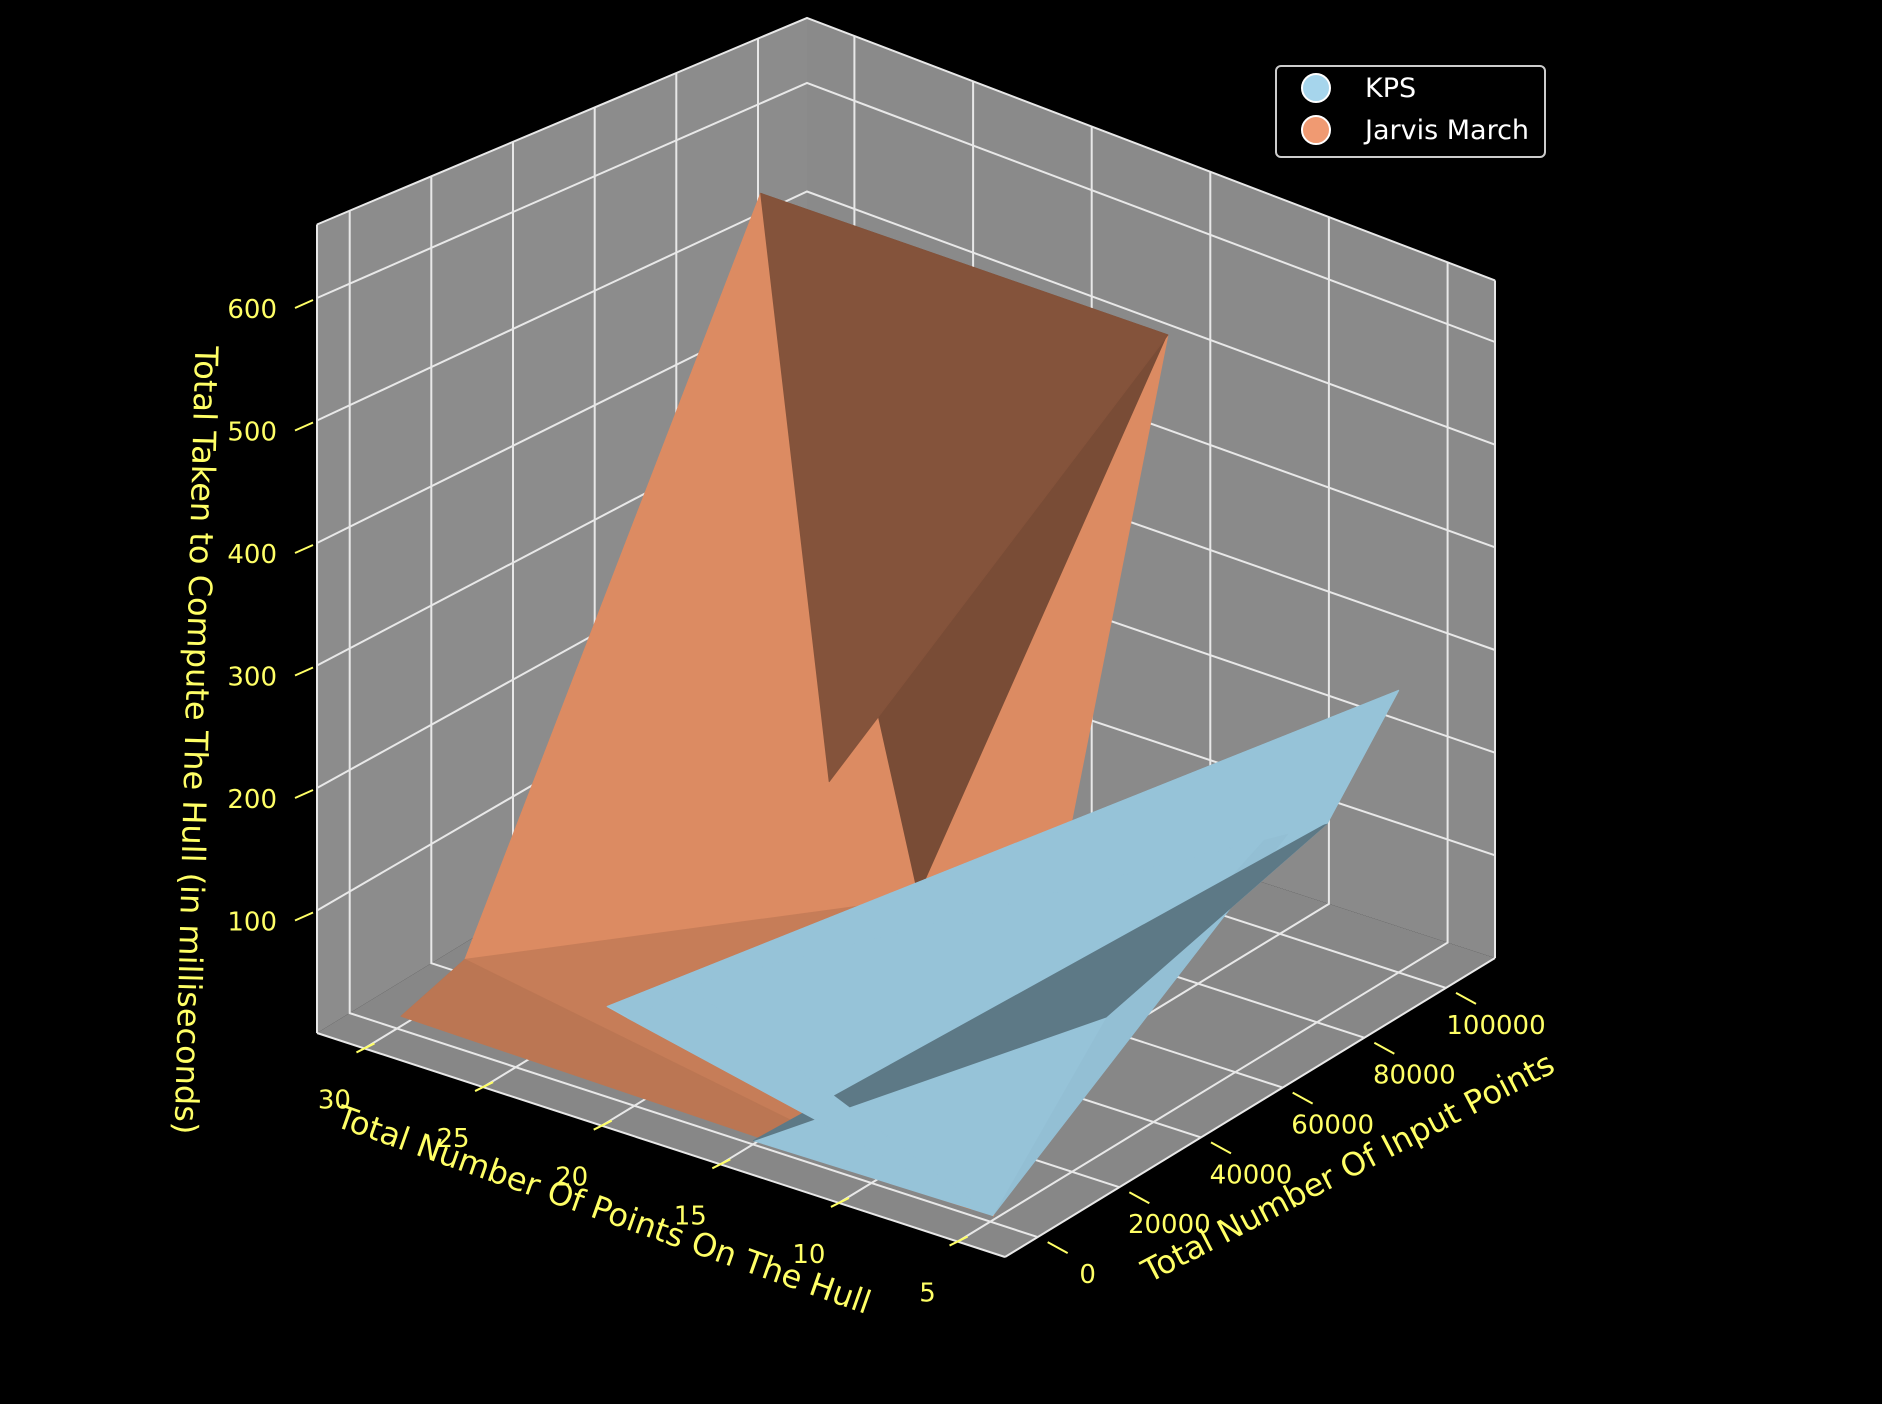  What do you see at coordinates (1169, 1225) in the screenshot?
I see `y-tick-label-1: 20000` at bounding box center [1169, 1225].